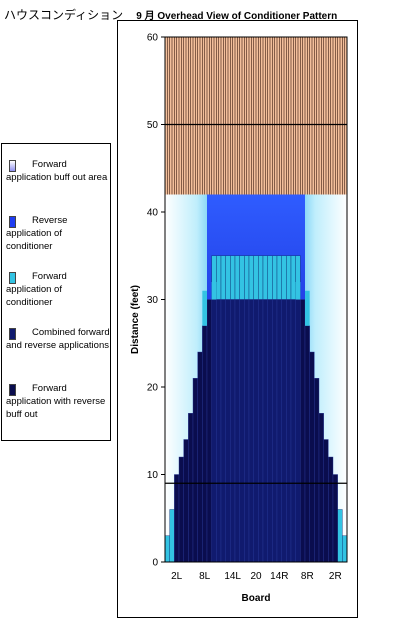  Describe the element at coordinates (177, 576) in the screenshot. I see `x-tick-label: 2L` at that location.